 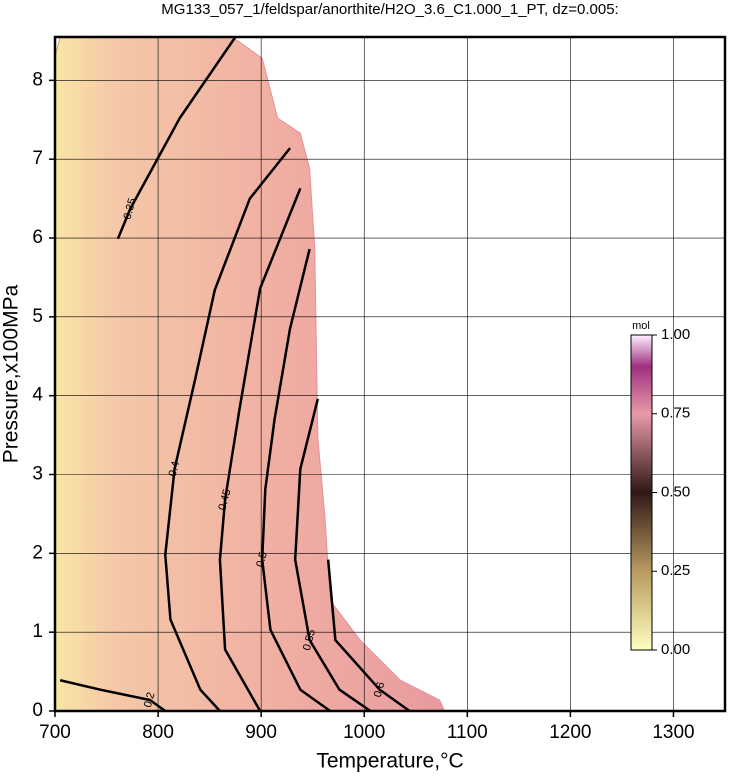 I want to click on y-tick-label: 3, so click(x=37, y=474).